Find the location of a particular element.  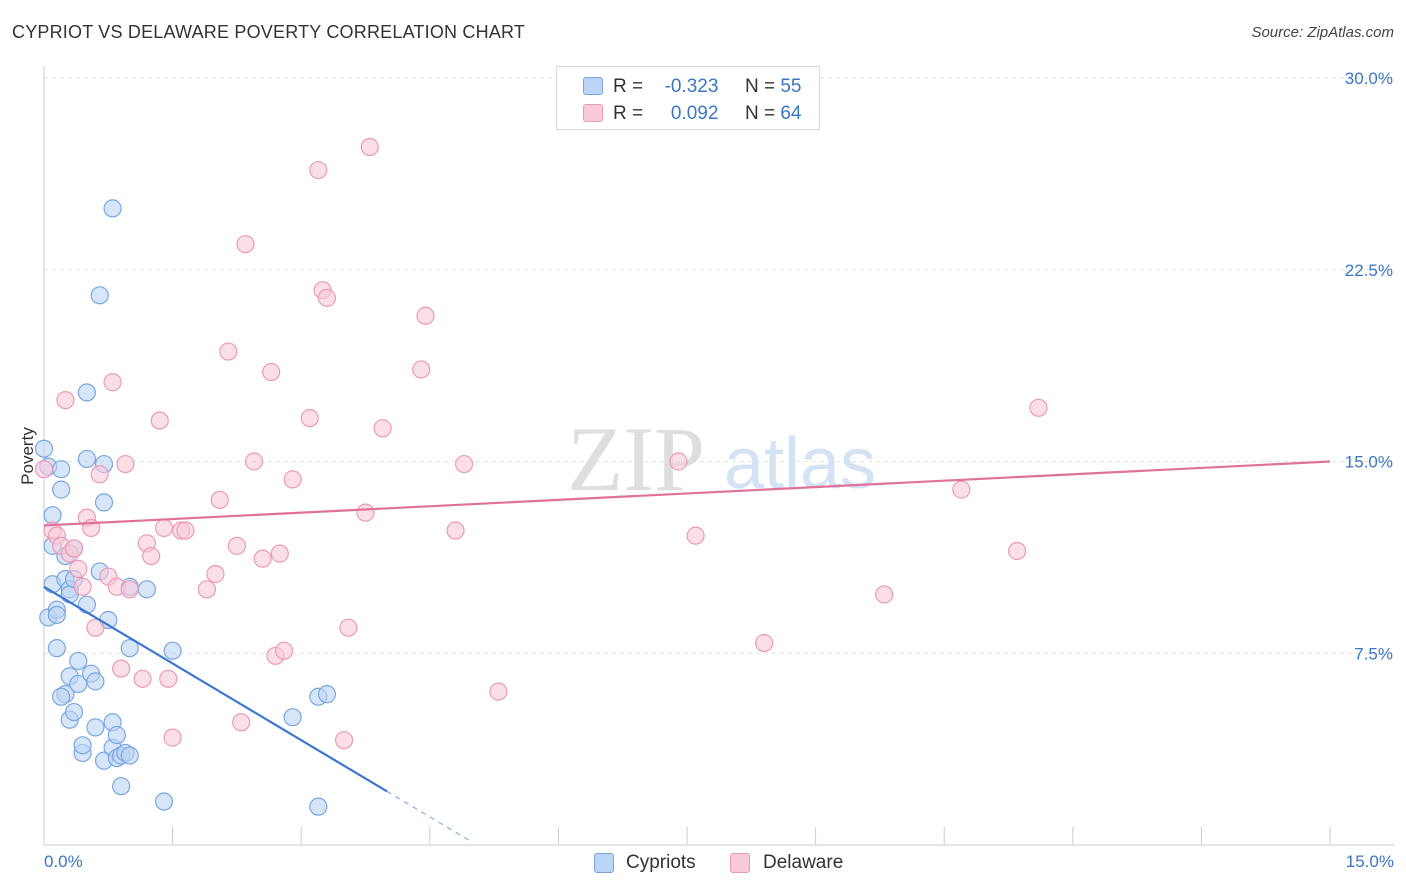

delaware-legend-swatch is located at coordinates (740, 863).